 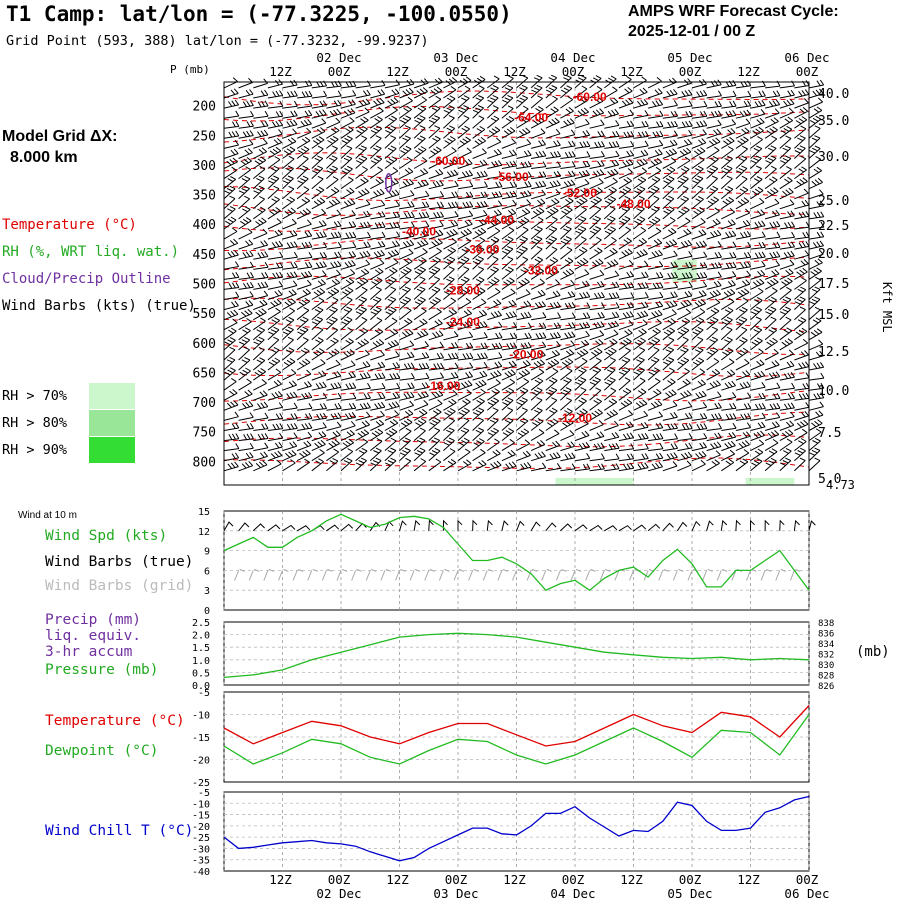 I want to click on pressure-y2-tick: 830, so click(x=826, y=666).